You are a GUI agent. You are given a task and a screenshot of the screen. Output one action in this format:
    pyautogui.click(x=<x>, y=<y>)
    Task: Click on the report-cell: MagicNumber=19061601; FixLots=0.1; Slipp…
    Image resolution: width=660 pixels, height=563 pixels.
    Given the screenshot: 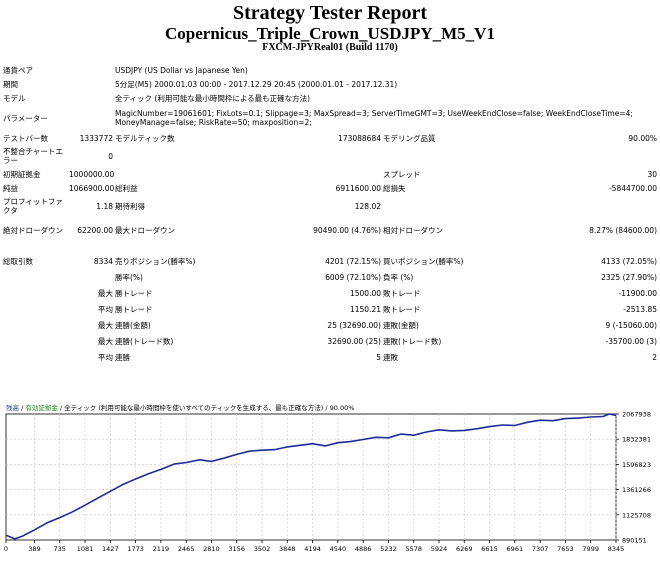 What is the action you would take?
    pyautogui.click(x=374, y=118)
    